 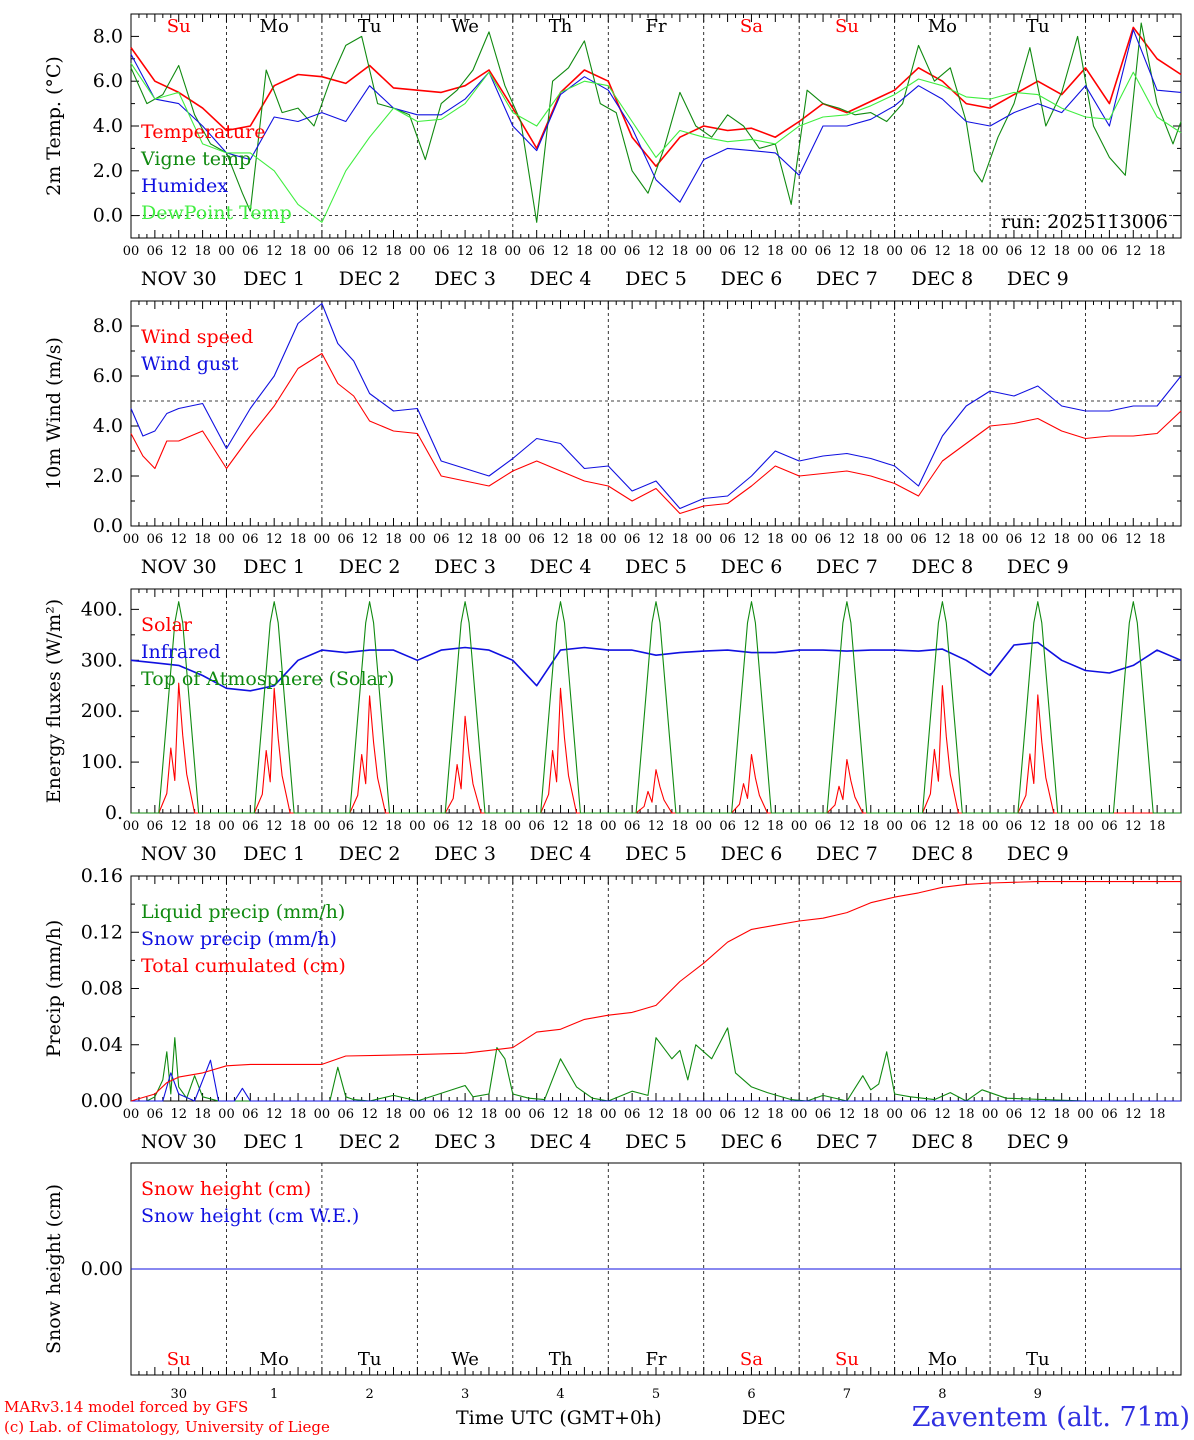 What do you see at coordinates (102, 660) in the screenshot?
I see `y-tick-label: 300.` at bounding box center [102, 660].